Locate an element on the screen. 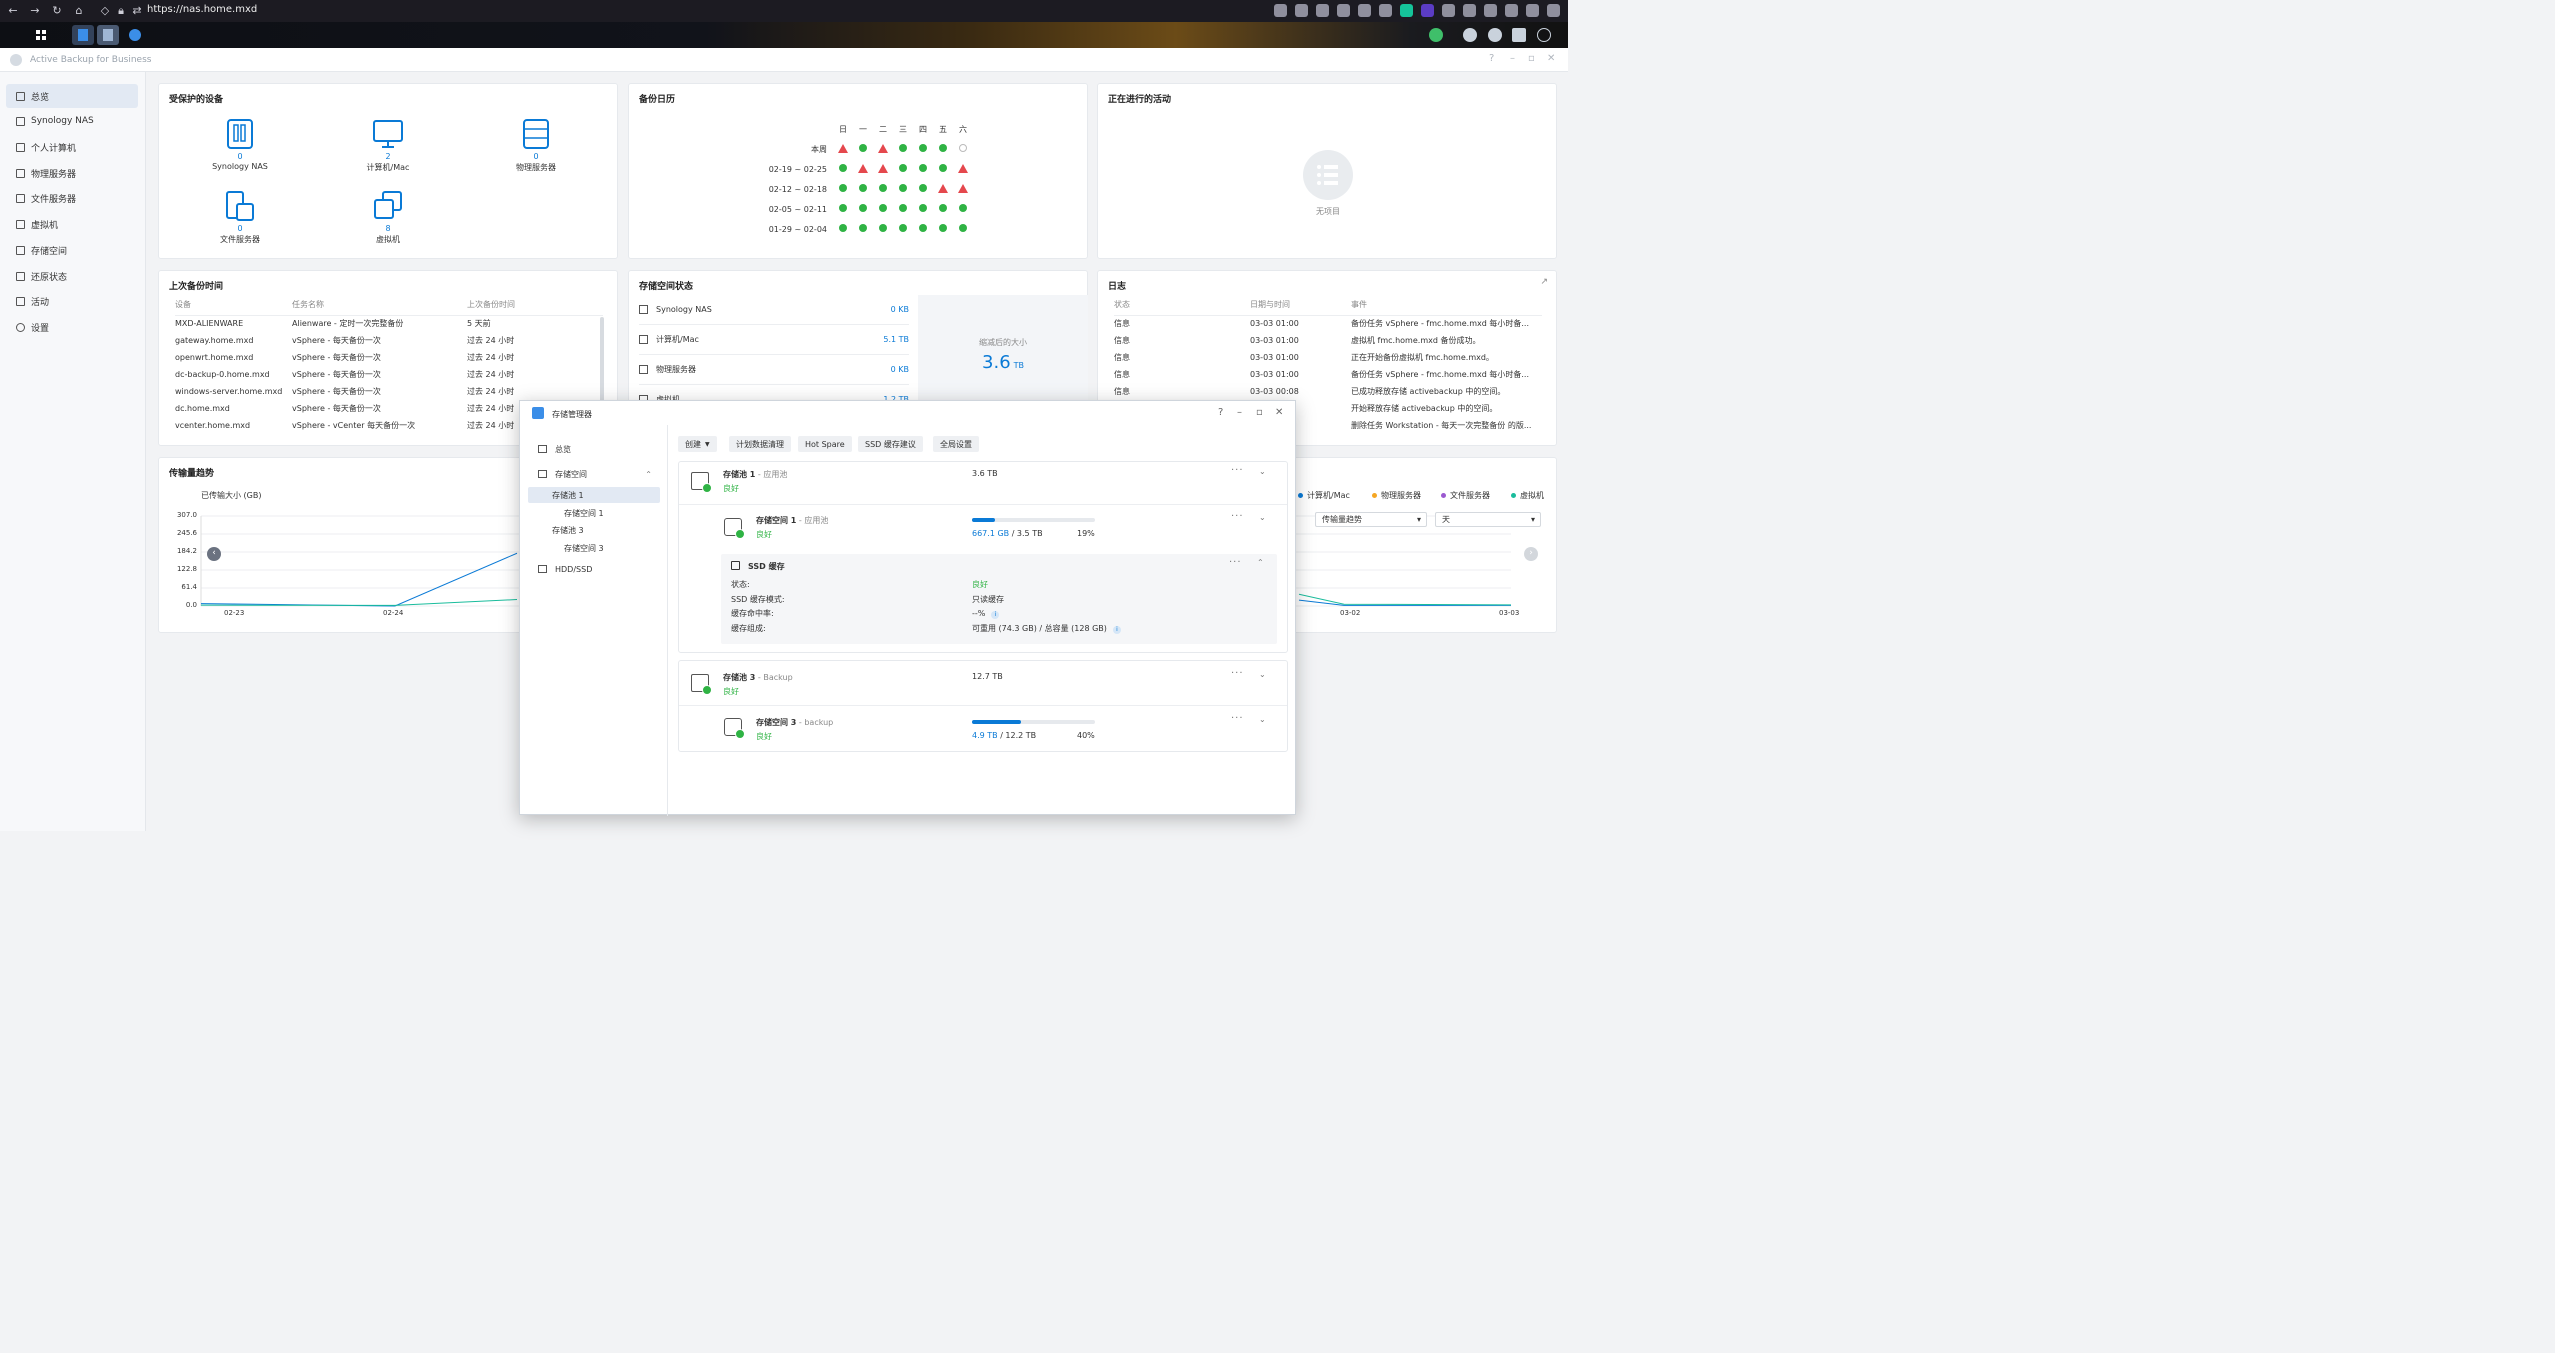  sidebar-item-settings: 设置 is located at coordinates (72, 327).